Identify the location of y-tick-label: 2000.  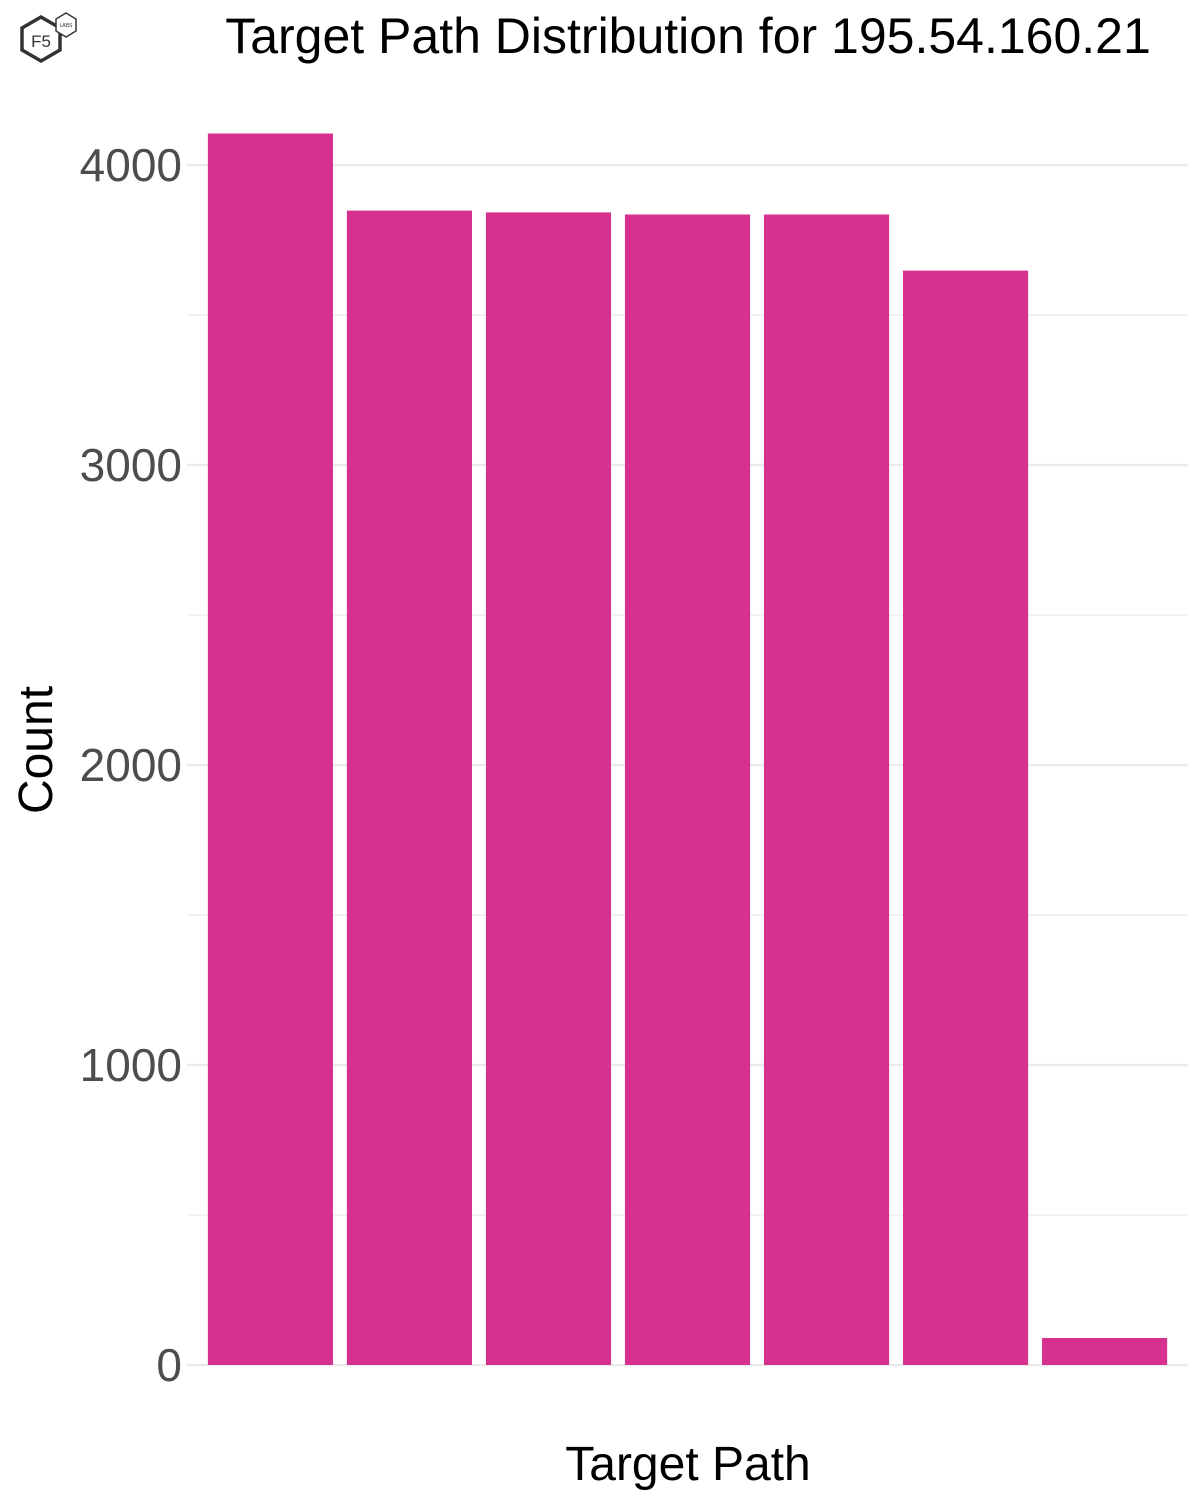
(131, 765).